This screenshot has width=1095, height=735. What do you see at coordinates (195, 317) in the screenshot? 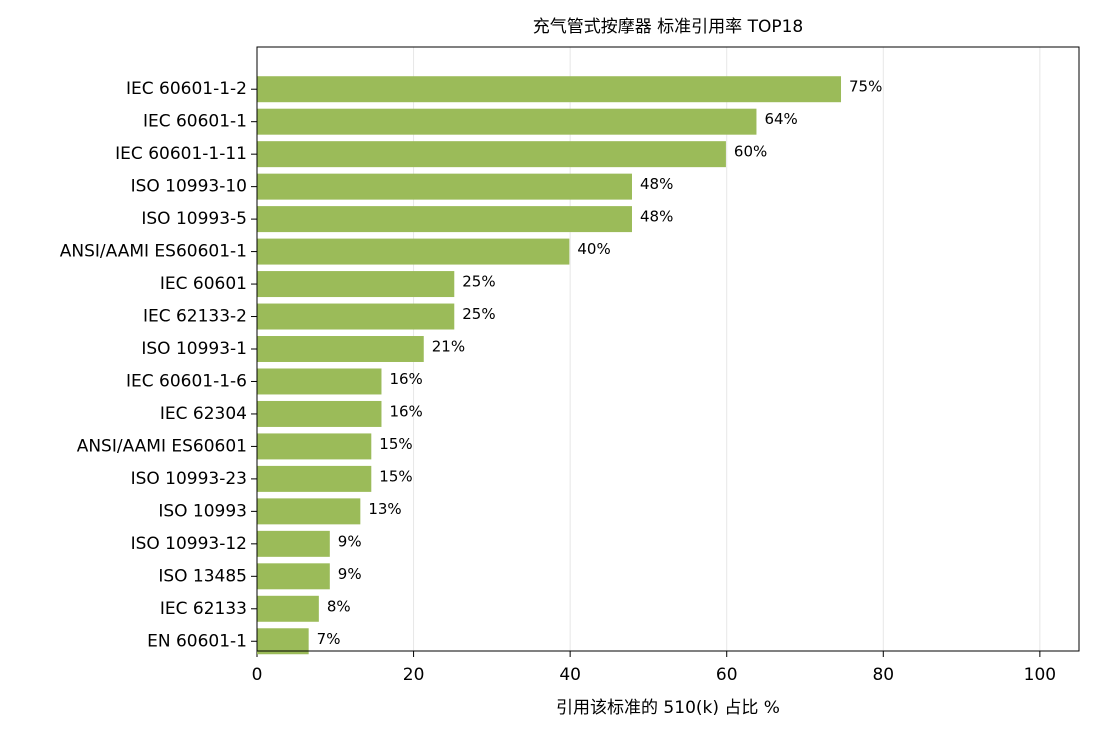
I see `y-tick-label: IEC 62133-2` at bounding box center [195, 317].